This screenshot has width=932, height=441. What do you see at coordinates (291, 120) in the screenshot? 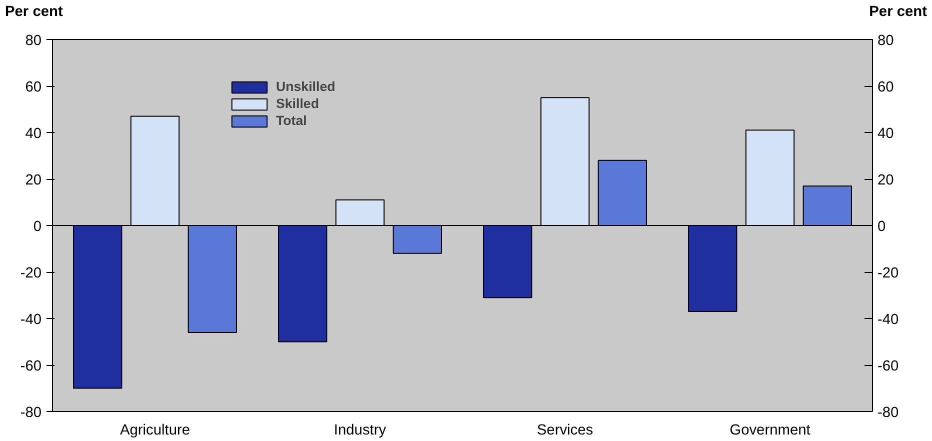
I see `legend-label: Total` at bounding box center [291, 120].